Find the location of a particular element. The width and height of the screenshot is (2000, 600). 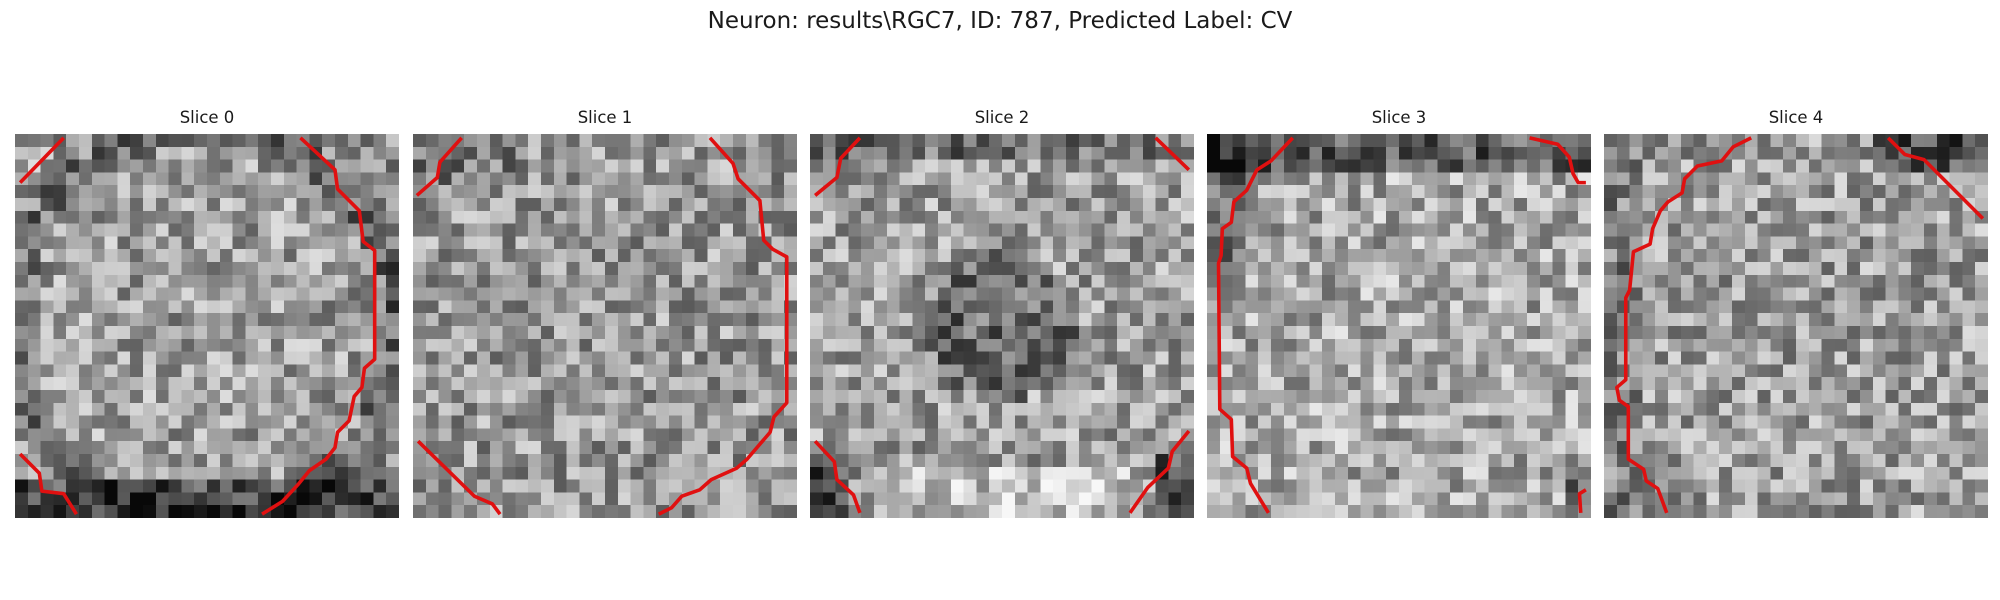

slice-panel-4: Slice 4 is located at coordinates (1796, 313).